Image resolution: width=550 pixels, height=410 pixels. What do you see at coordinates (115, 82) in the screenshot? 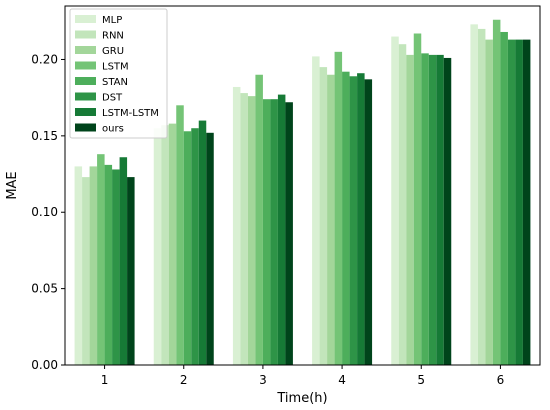
I see `legend-label-stan: STAN` at bounding box center [115, 82].